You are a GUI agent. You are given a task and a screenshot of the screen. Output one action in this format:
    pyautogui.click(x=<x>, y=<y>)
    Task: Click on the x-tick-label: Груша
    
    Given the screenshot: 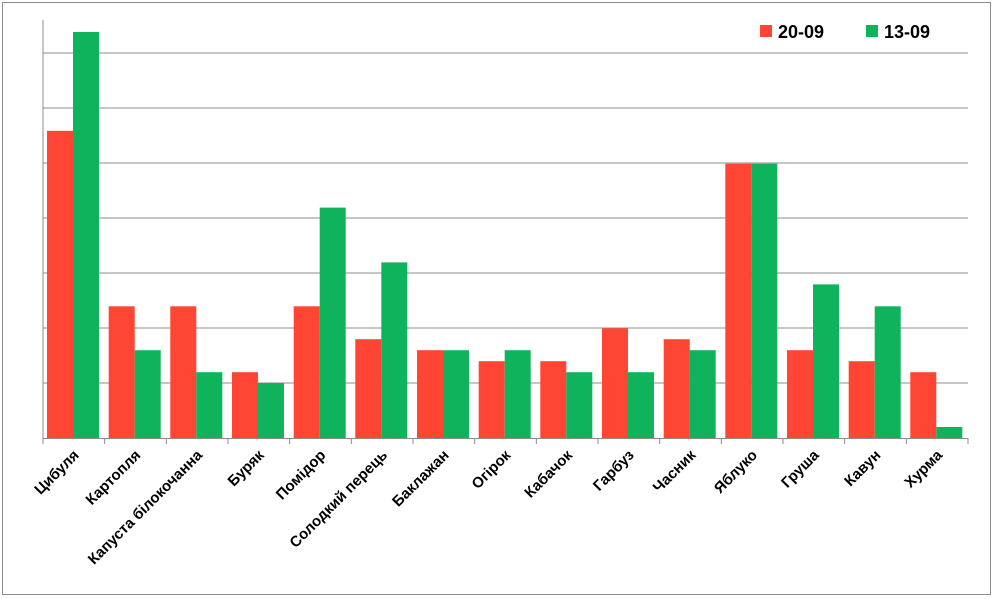 What is the action you would take?
    pyautogui.click(x=800, y=468)
    